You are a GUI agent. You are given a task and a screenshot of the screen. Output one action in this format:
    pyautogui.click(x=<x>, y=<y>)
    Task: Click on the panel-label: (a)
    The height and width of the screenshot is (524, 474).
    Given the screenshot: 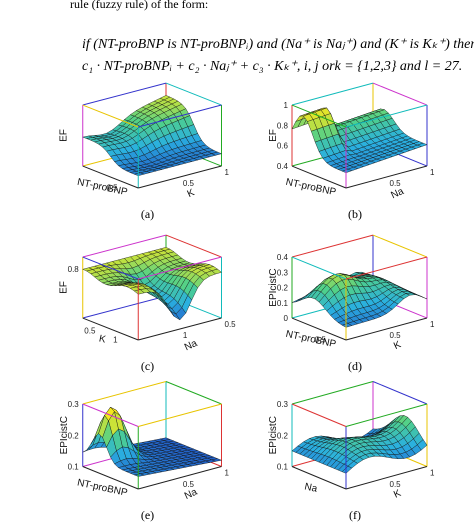 What is the action you would take?
    pyautogui.click(x=147, y=214)
    